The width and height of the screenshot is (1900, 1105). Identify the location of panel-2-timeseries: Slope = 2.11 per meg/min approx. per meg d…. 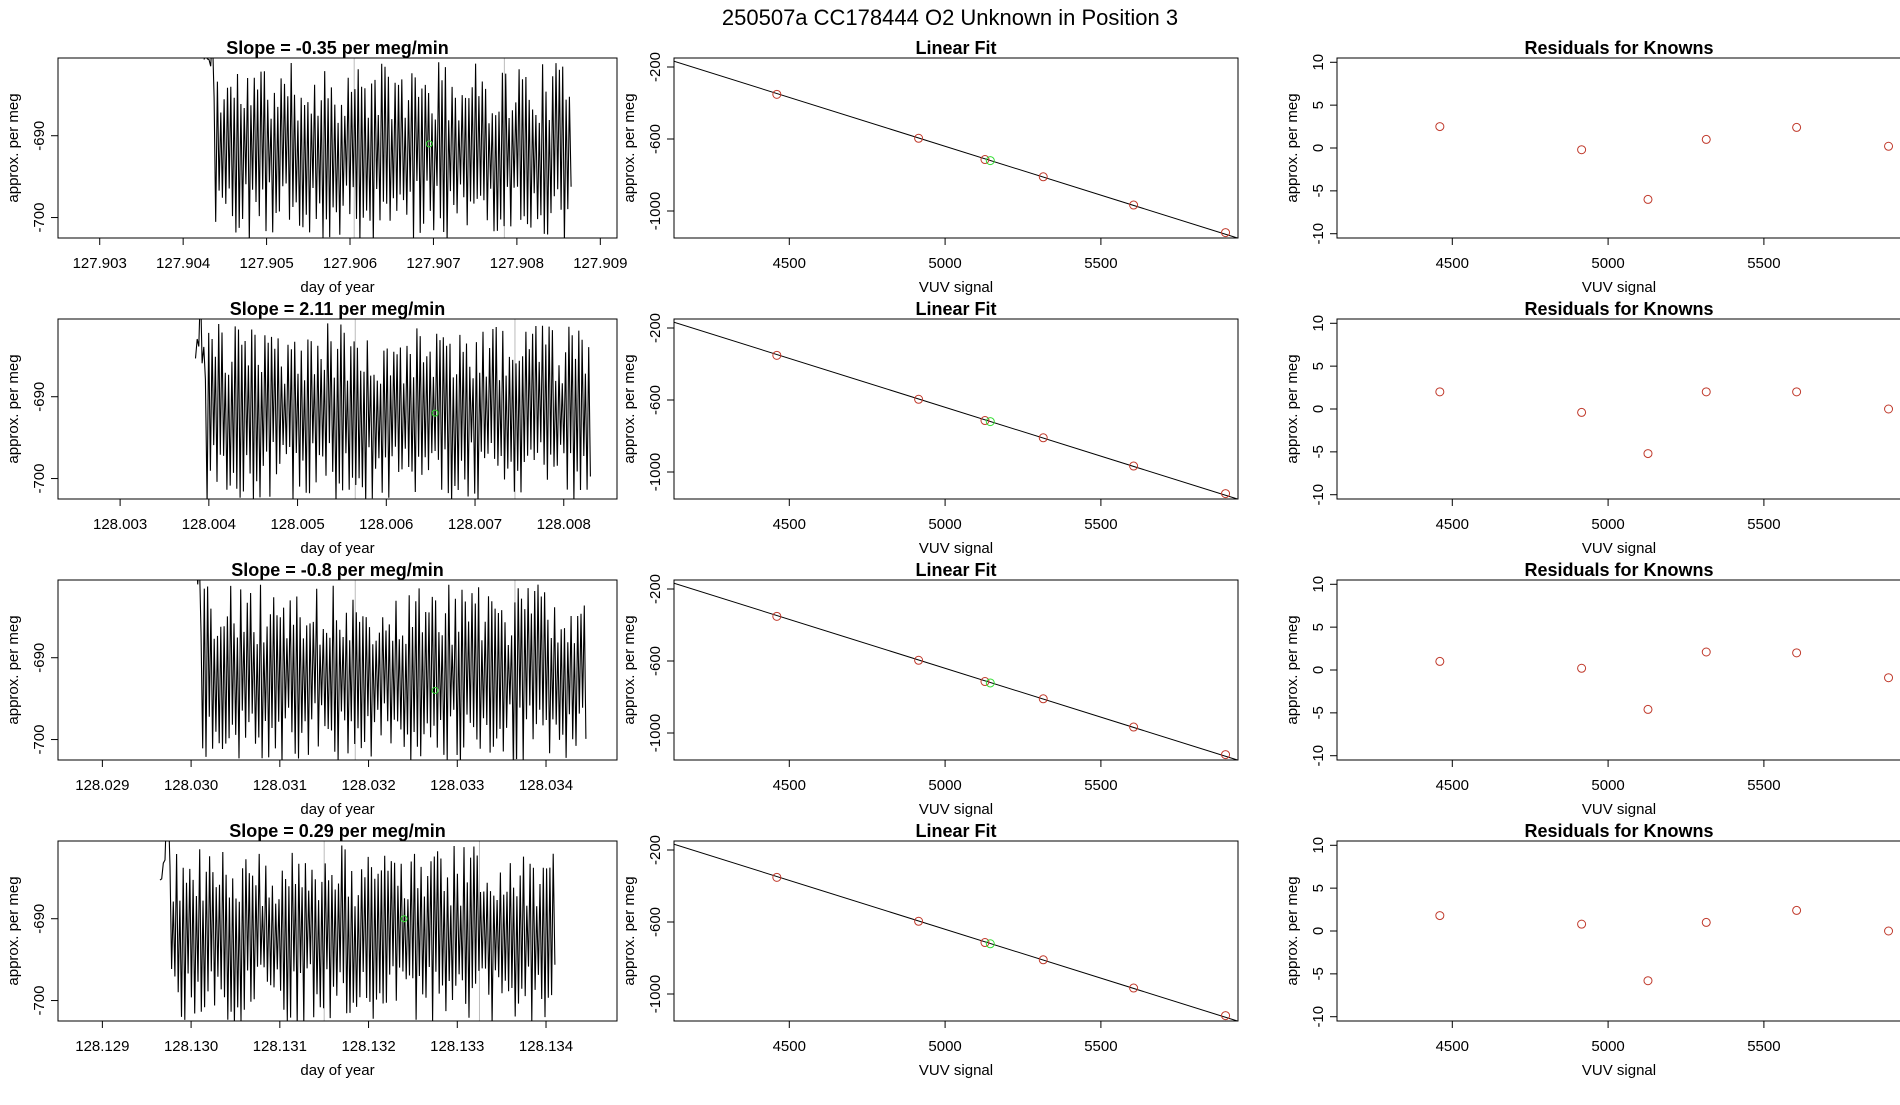
(311, 428).